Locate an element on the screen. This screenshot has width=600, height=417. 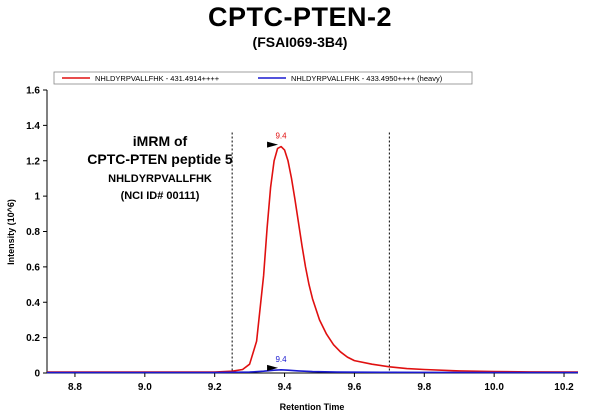
x-tick-label: 9.0 is located at coordinates (145, 387).